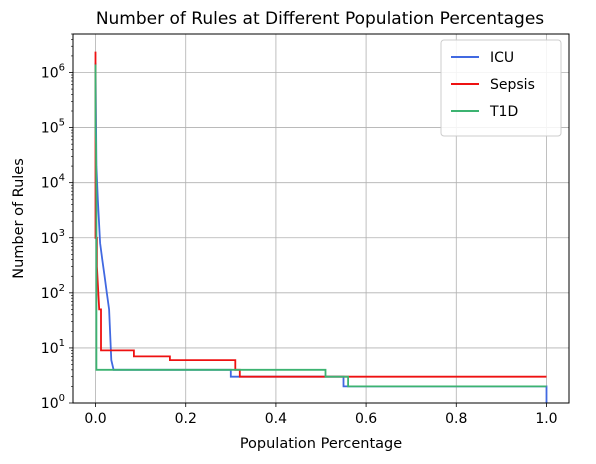 The image size is (596, 464). Describe the element at coordinates (512, 85) in the screenshot. I see `legend-label-sepsis: Sepsis` at that location.